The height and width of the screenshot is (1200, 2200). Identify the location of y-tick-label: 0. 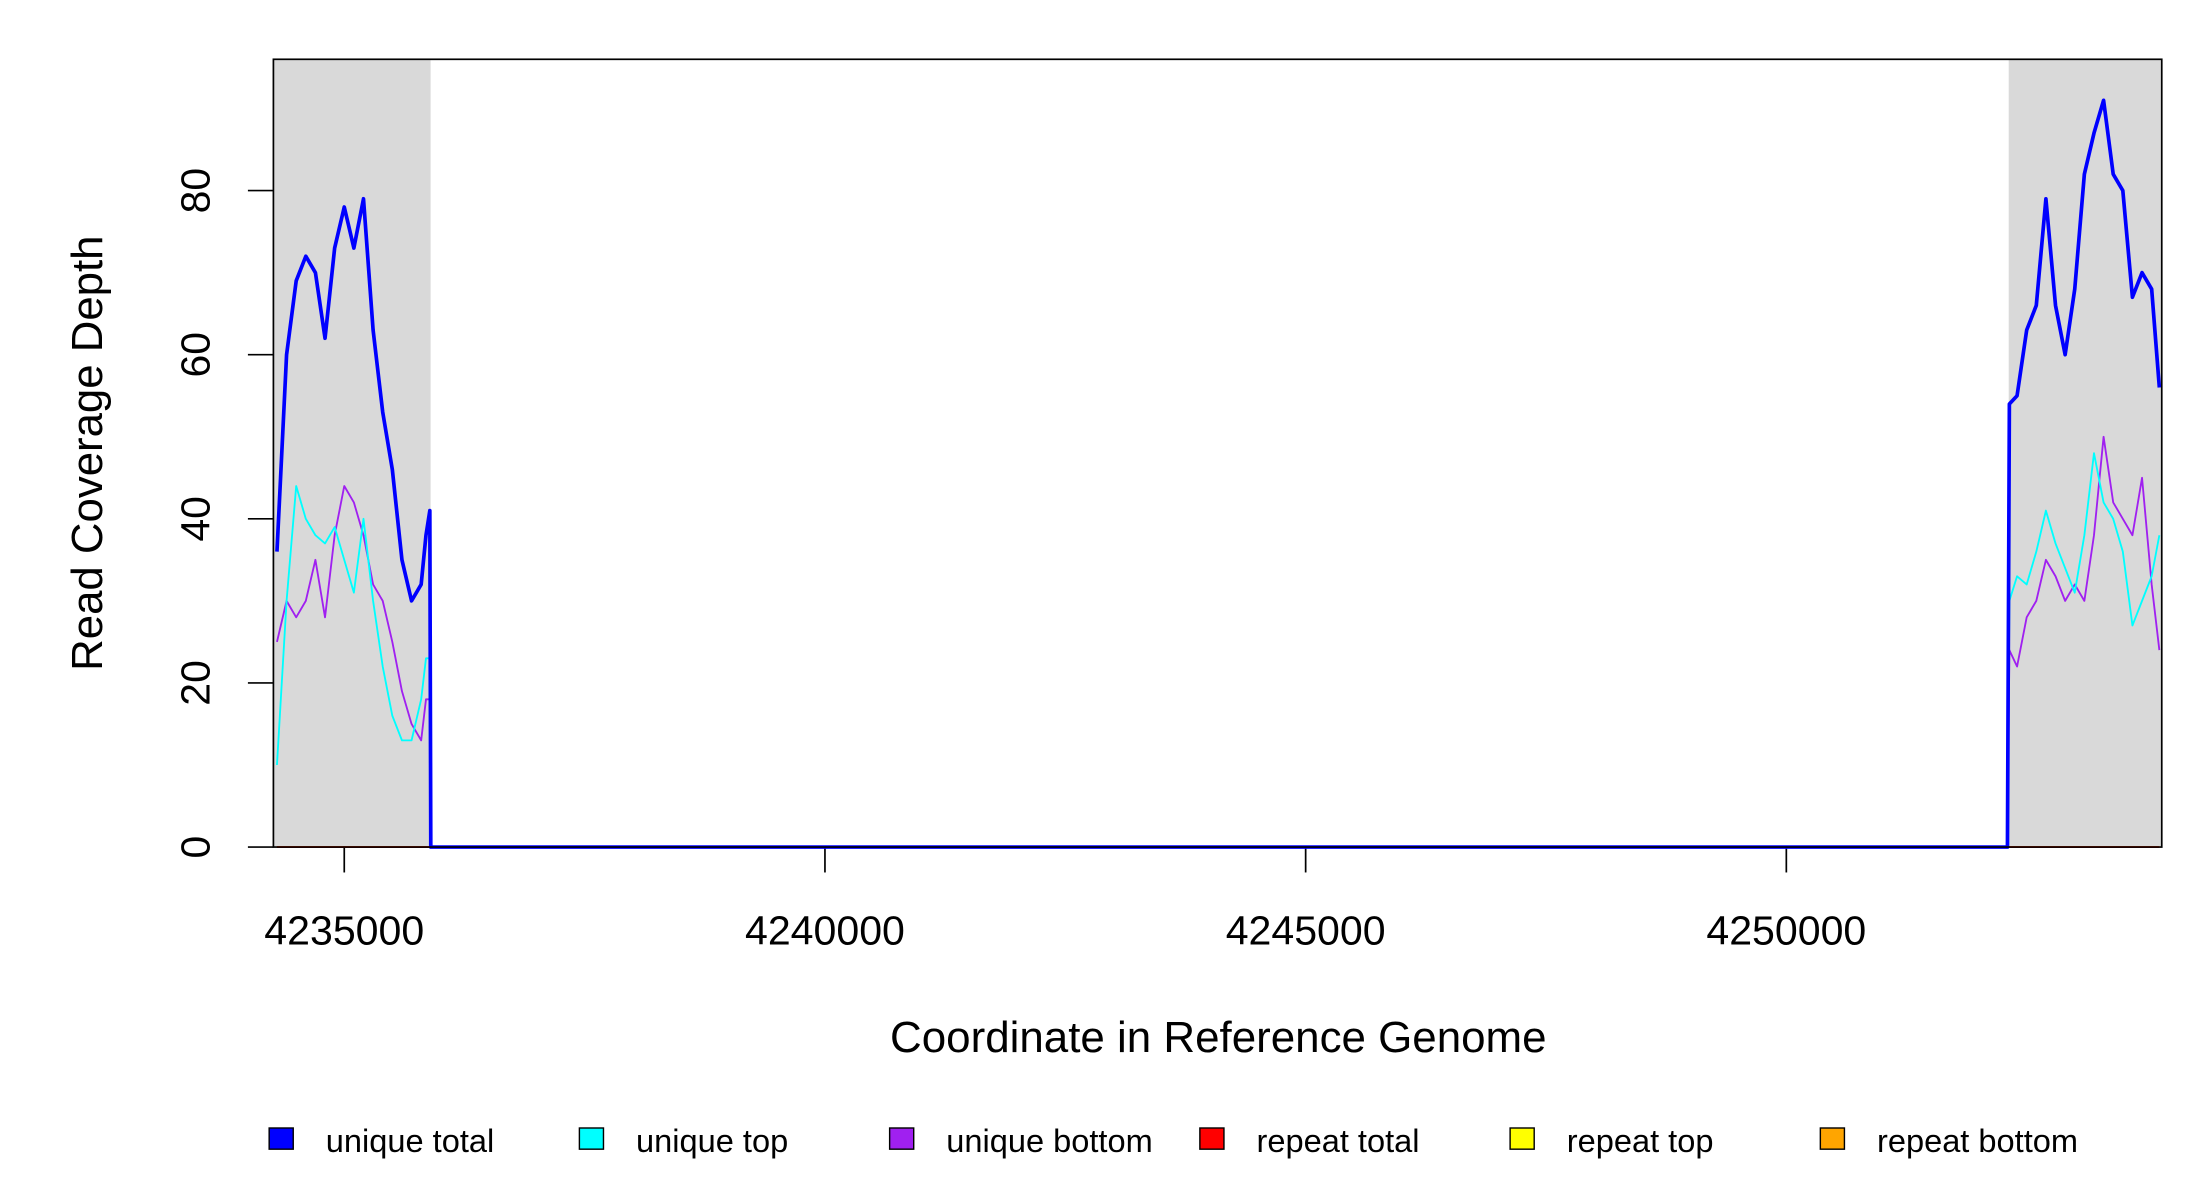
(196, 847).